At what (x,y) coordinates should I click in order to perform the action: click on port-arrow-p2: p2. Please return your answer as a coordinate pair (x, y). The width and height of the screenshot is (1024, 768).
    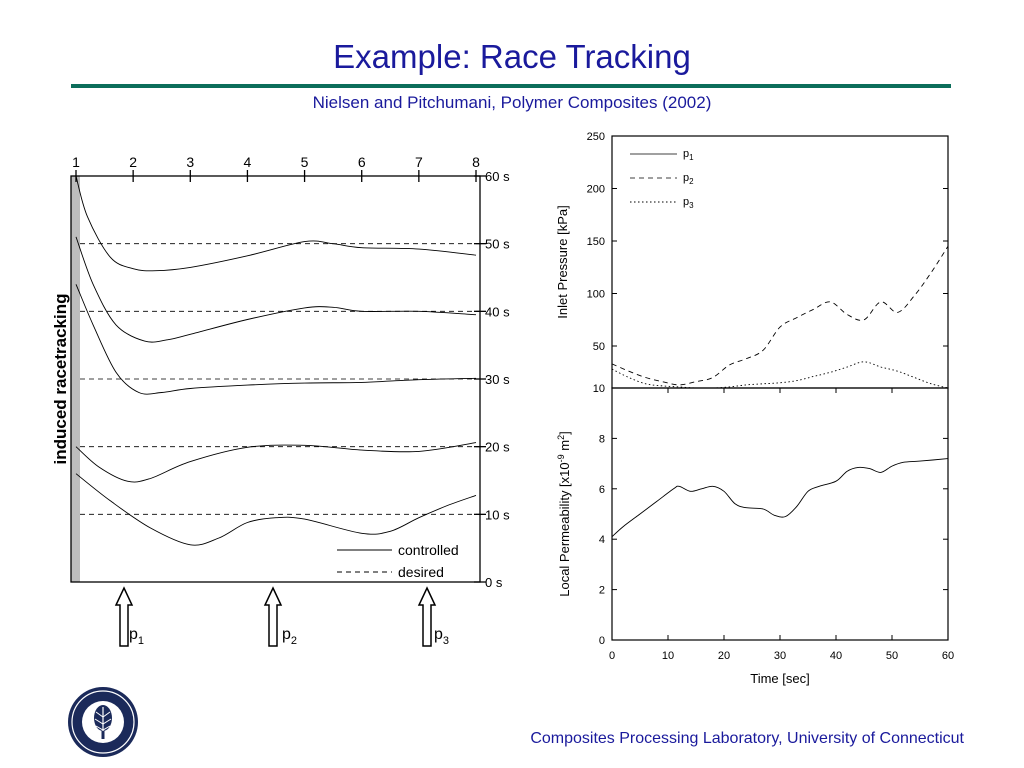
    Looking at the image, I should click on (280, 616).